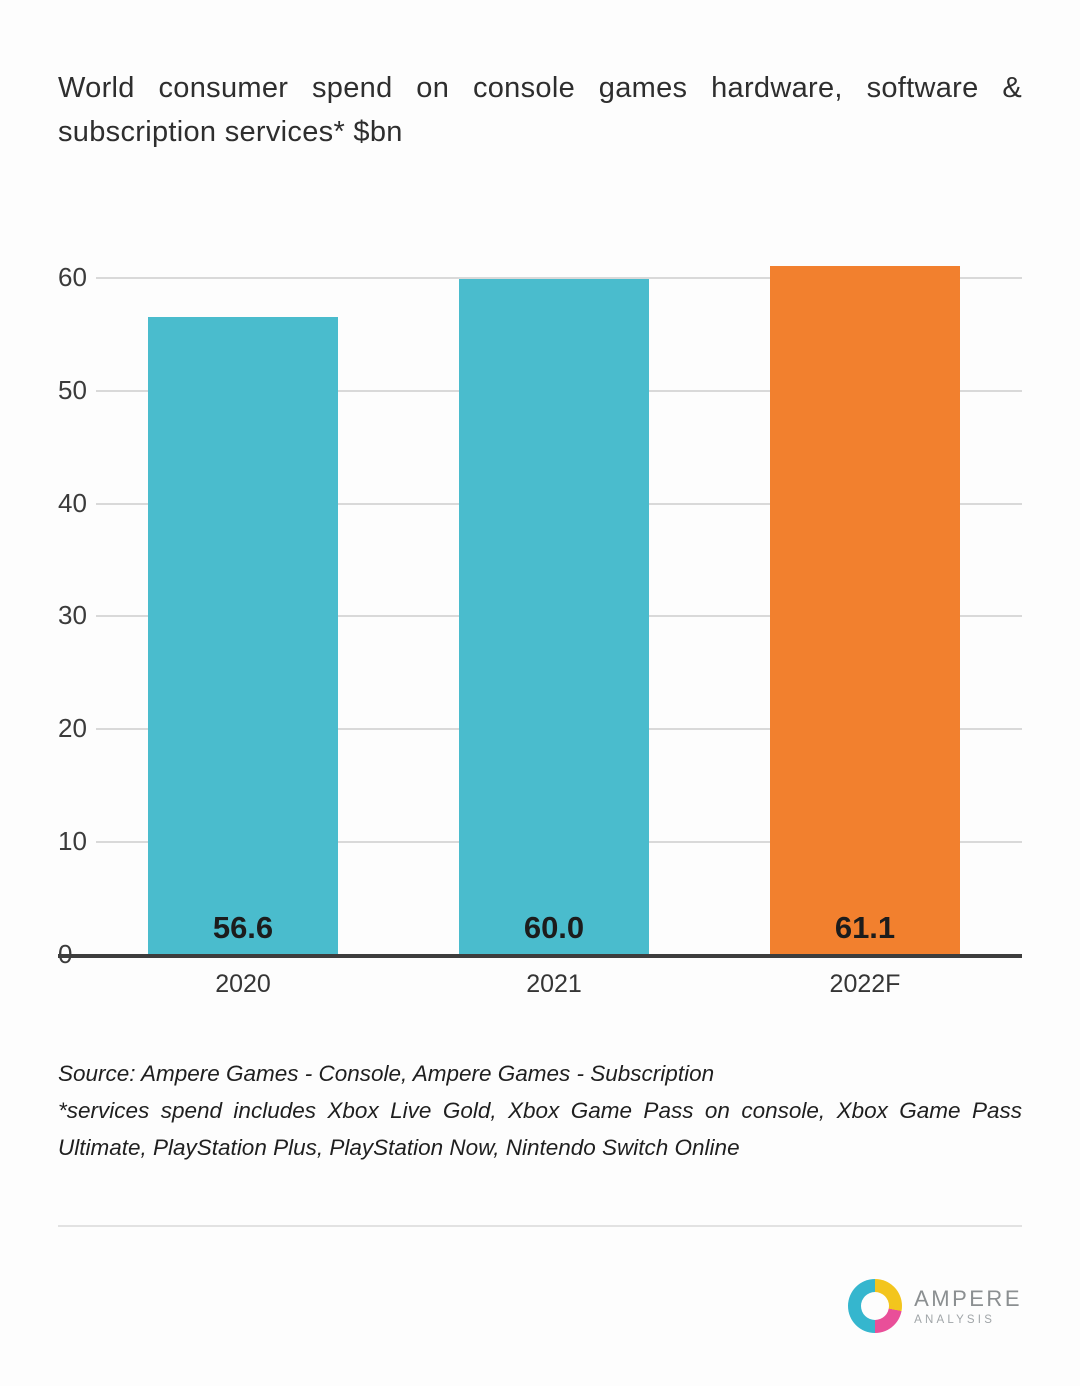 This screenshot has width=1080, height=1386. What do you see at coordinates (72, 728) in the screenshot?
I see `y-axis-tick-20: 20` at bounding box center [72, 728].